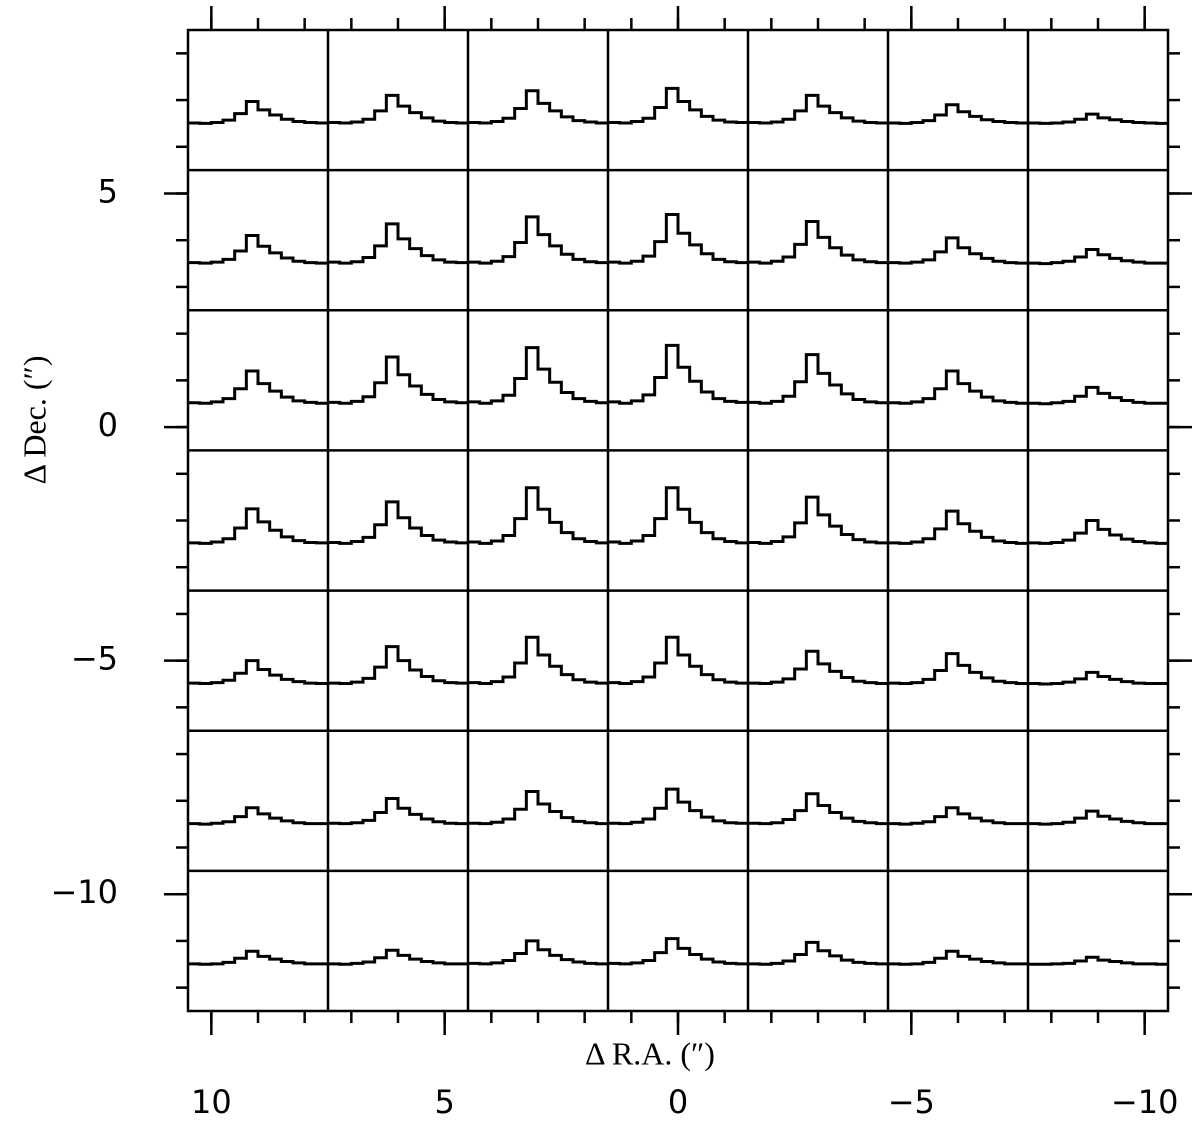 The height and width of the screenshot is (1122, 1200). What do you see at coordinates (1145, 1102) in the screenshot?
I see `x-tick-label: −10` at bounding box center [1145, 1102].